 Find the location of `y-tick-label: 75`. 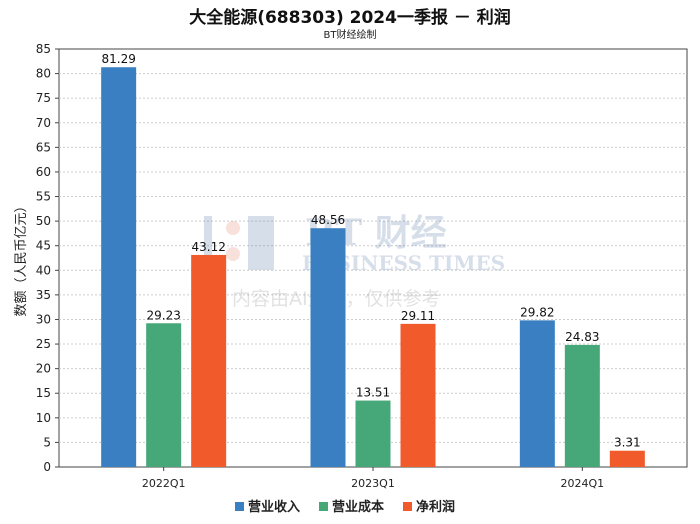

y-tick-label: 75 is located at coordinates (43, 98).